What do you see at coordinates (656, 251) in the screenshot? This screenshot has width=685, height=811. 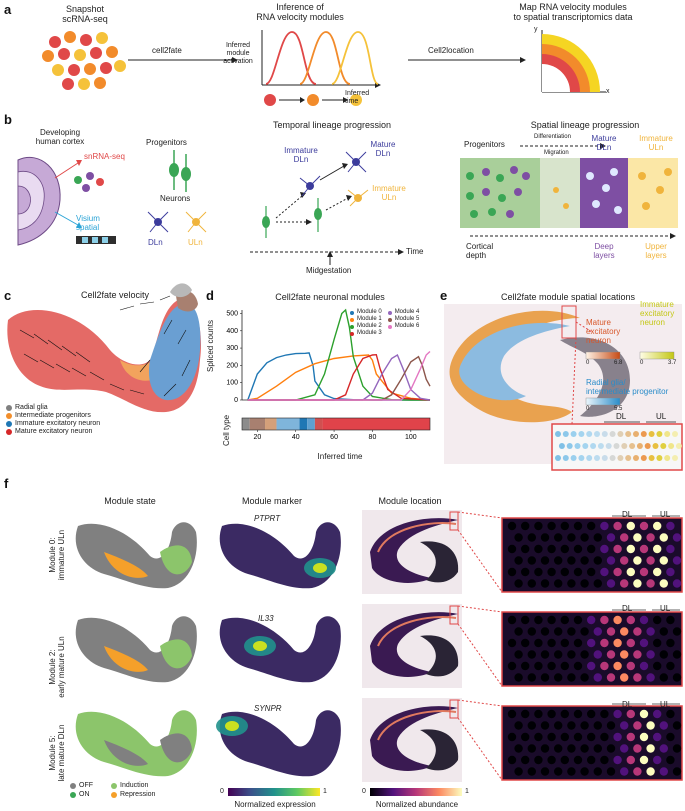 I see `upper-layers-label: Upper layers` at bounding box center [656, 251].